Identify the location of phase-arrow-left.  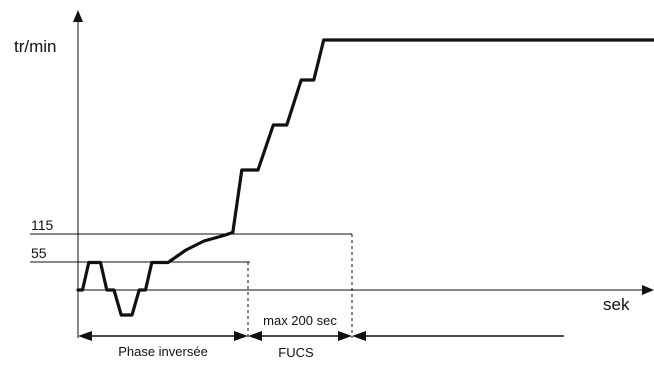
(85, 336).